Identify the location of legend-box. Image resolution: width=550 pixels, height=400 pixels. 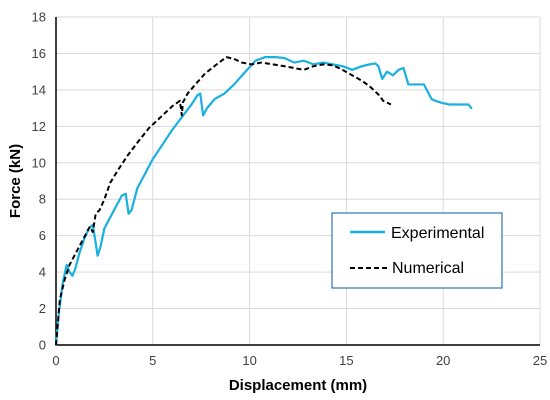
(417, 250).